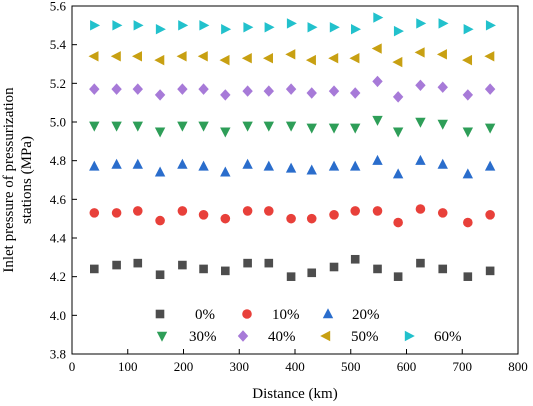 The image size is (533, 406). Describe the element at coordinates (58, 354) in the screenshot. I see `y-tick-label: 3.8` at that location.